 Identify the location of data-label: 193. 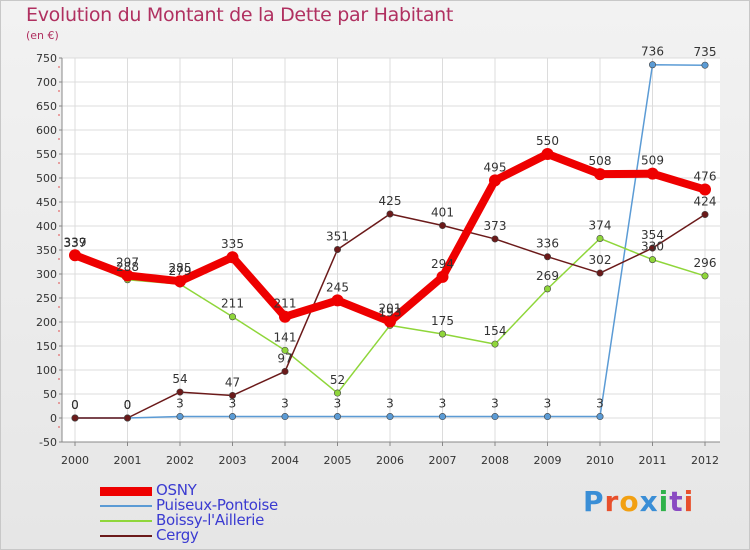
(390, 312).